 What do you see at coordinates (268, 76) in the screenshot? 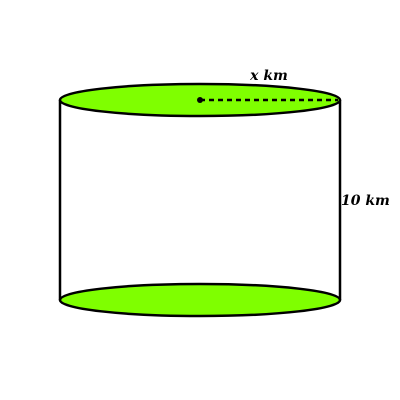
I see `radius-label: x km` at bounding box center [268, 76].